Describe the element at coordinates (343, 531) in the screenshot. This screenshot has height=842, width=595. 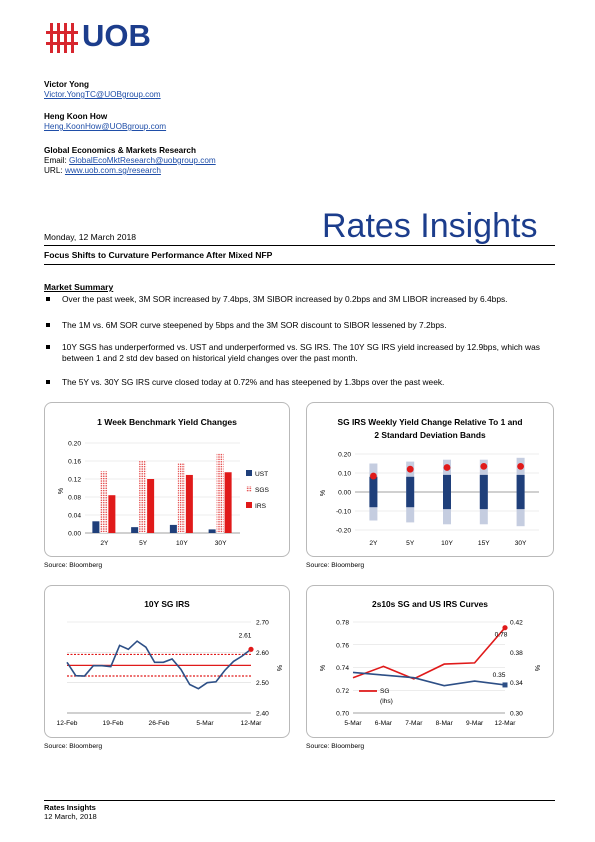
I see `y-tick-label: -0.20` at that location.